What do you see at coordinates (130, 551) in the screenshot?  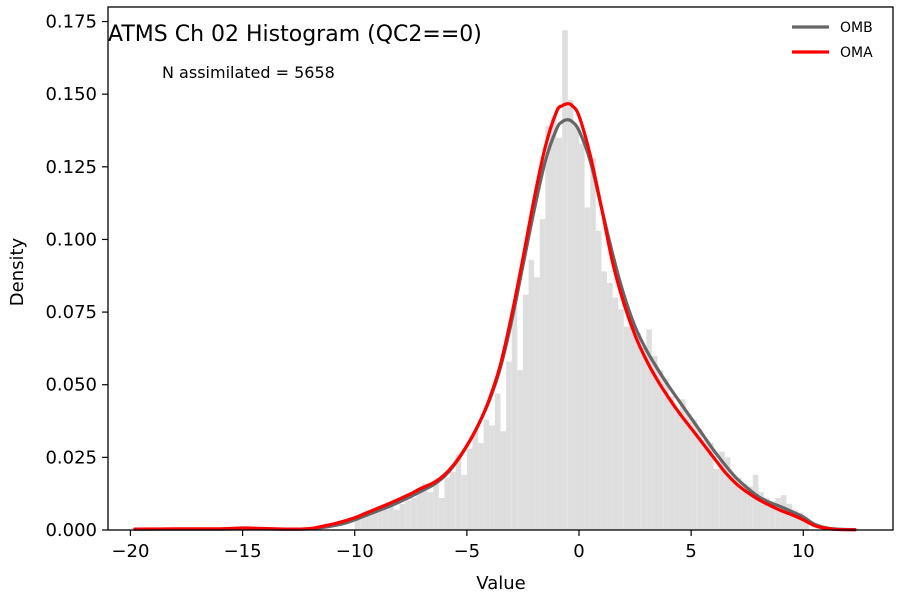 I see `x-tick-label: −20` at bounding box center [130, 551].